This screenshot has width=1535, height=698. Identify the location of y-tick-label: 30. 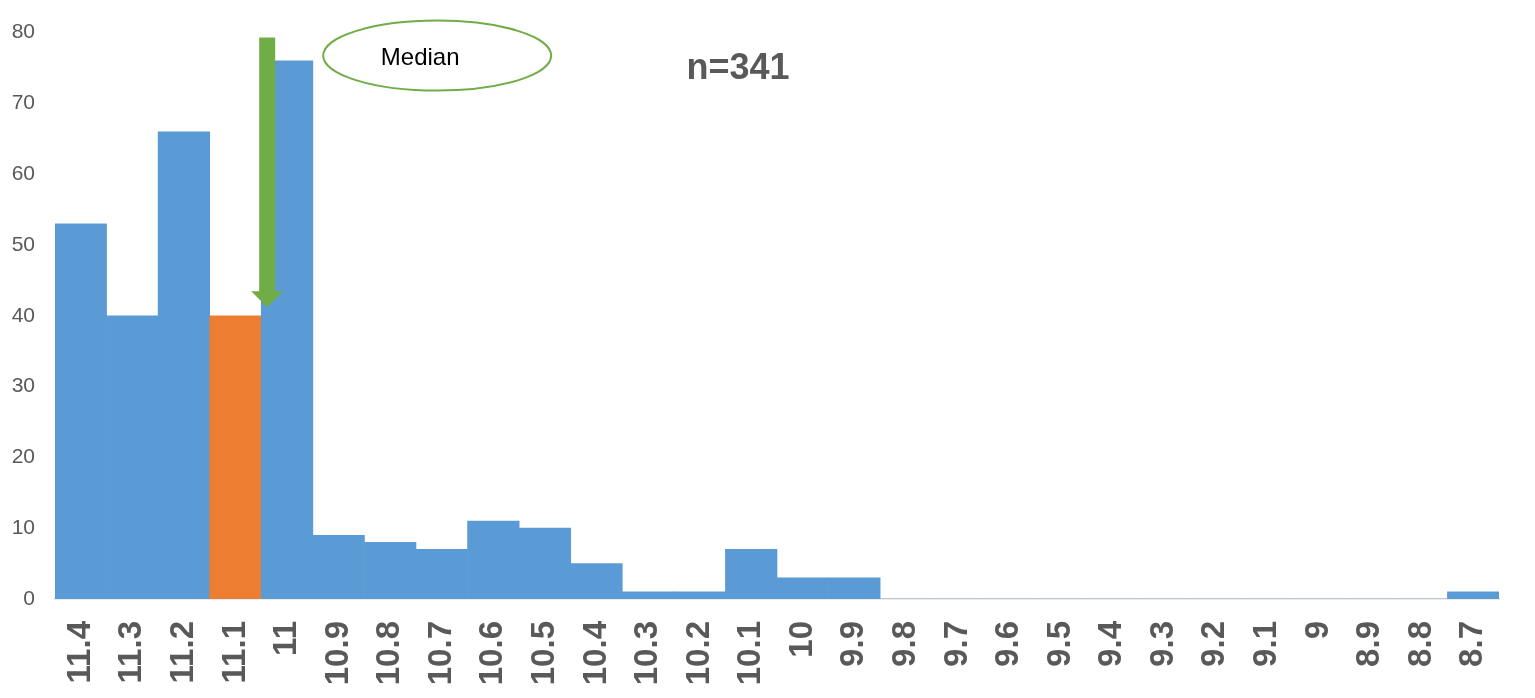
(23, 385).